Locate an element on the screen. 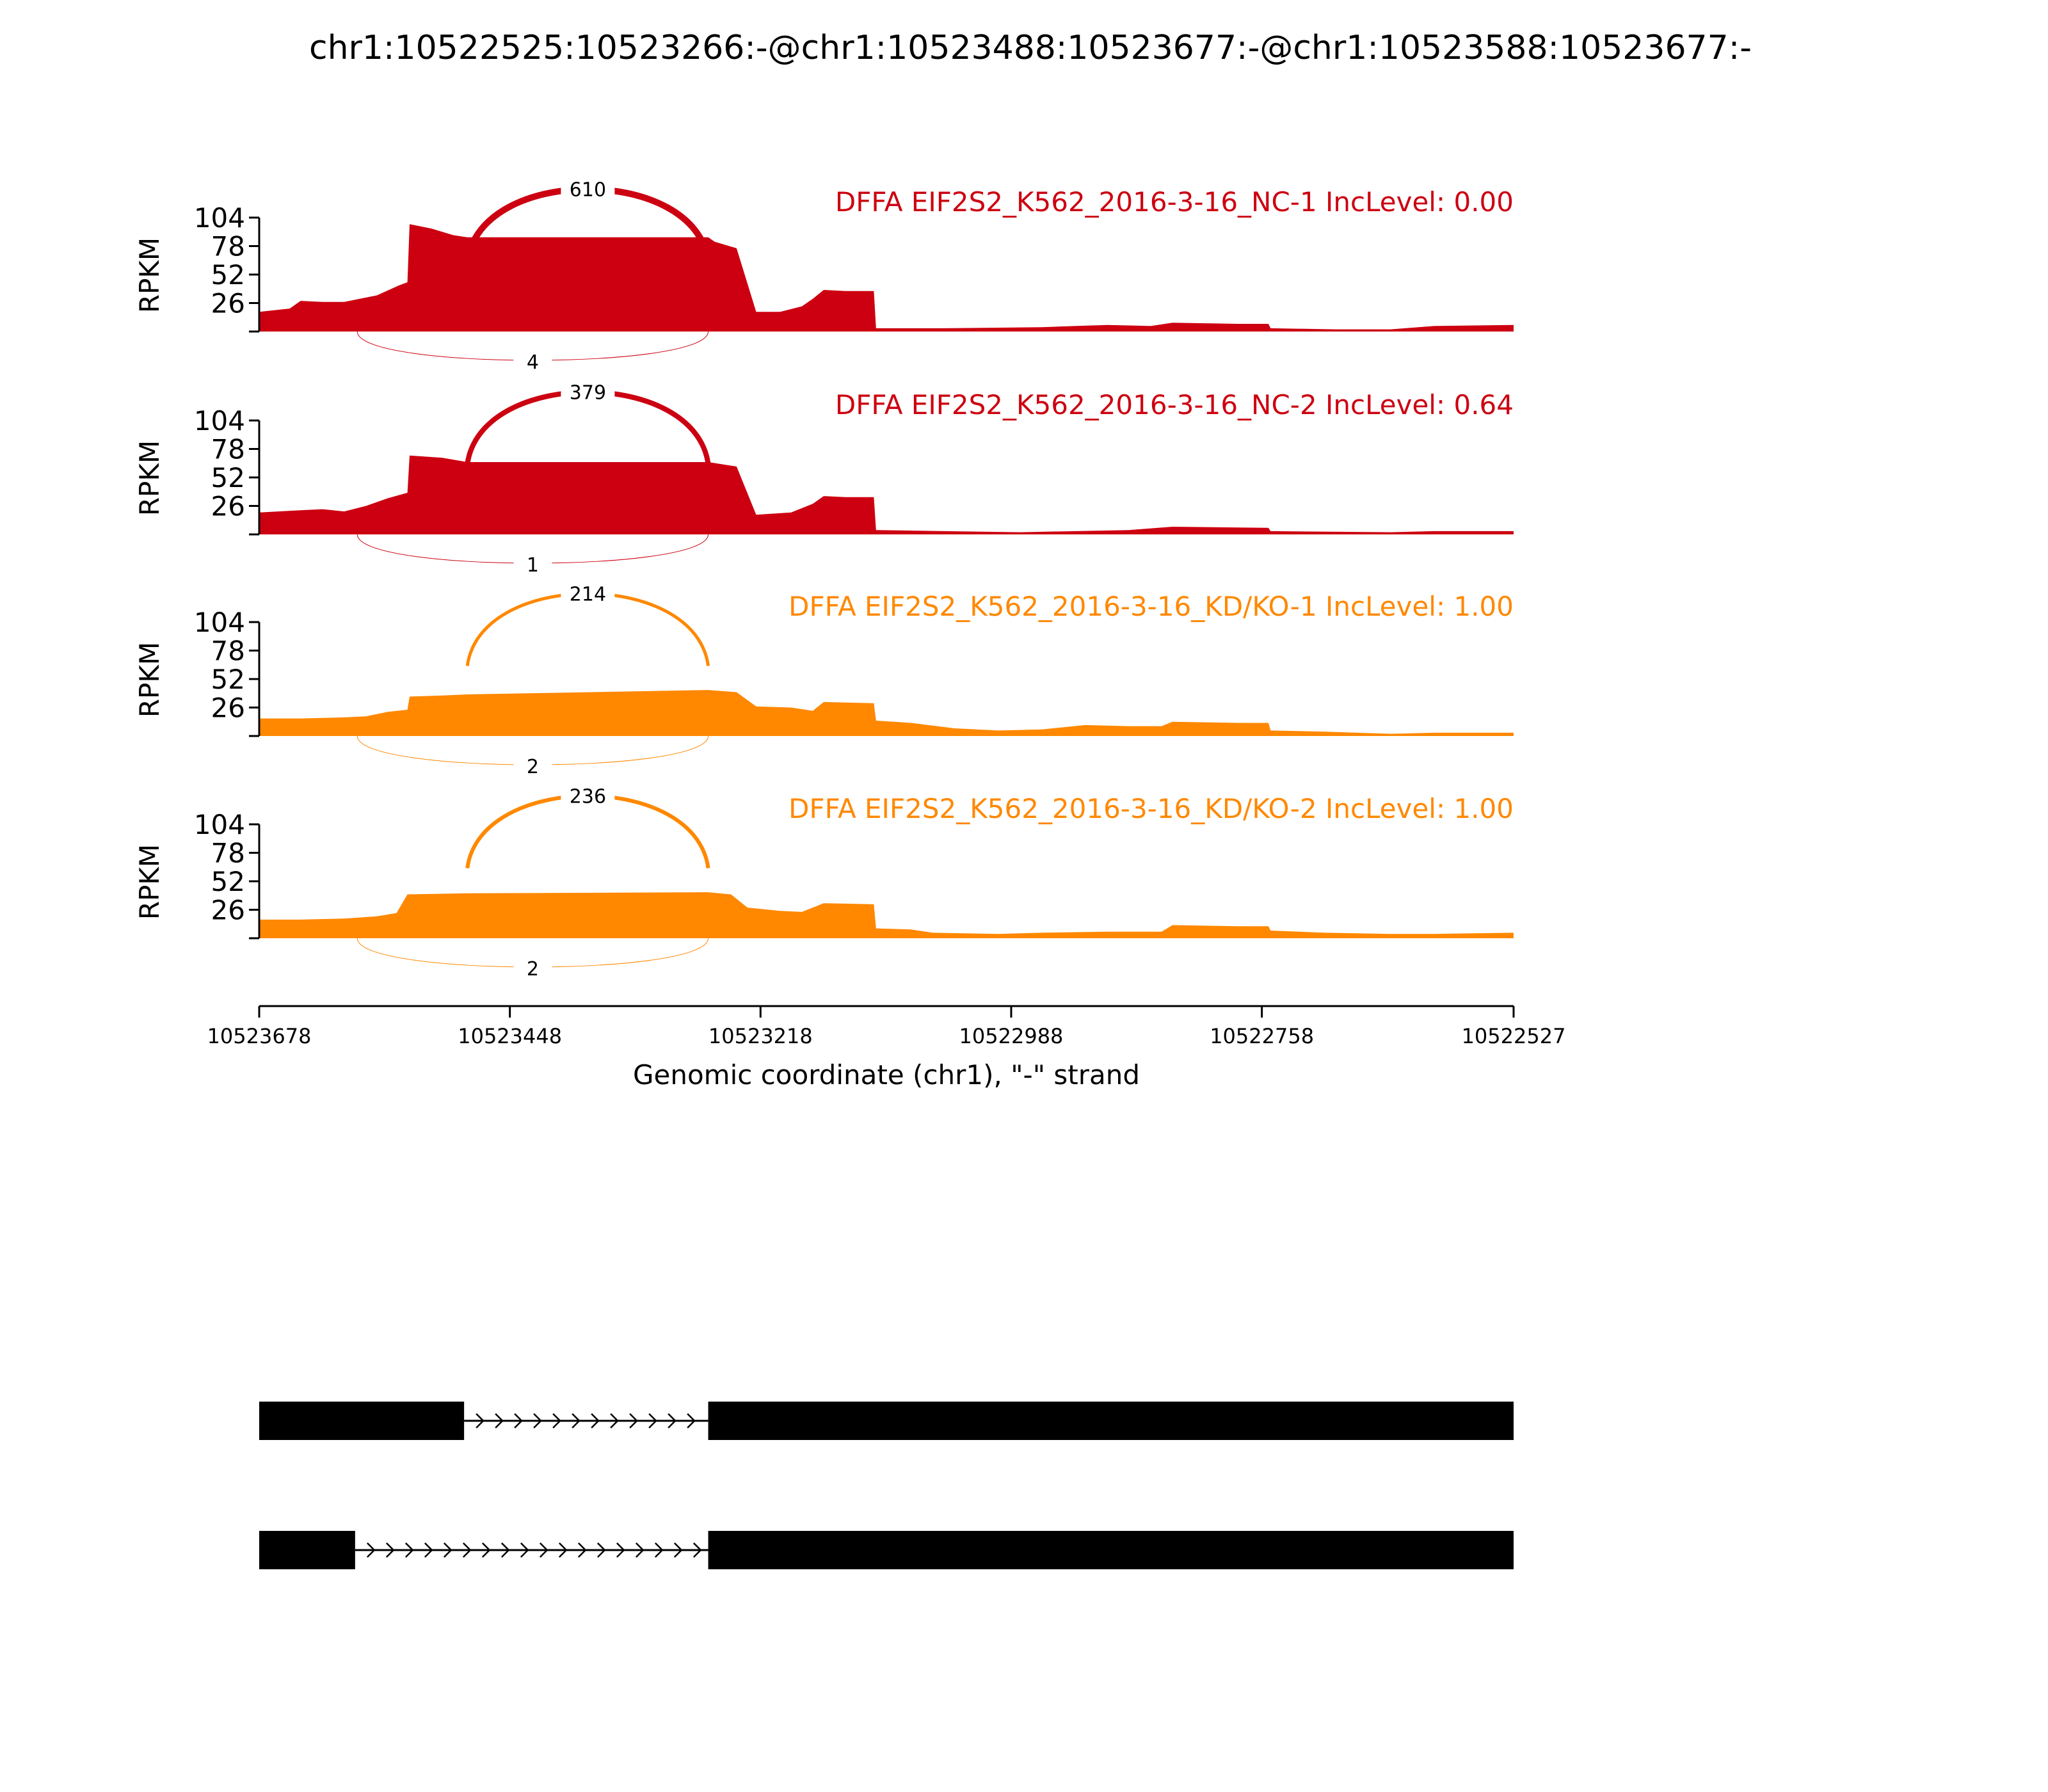  x-tick-label: 10522527 is located at coordinates (1514, 1036).